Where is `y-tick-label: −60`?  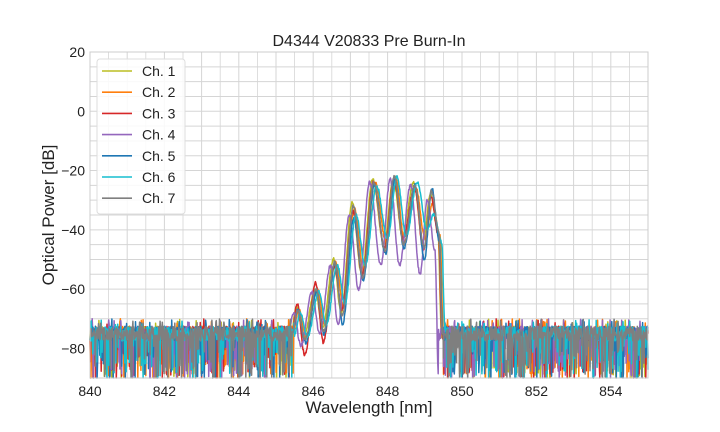
y-tick-label: −60 is located at coordinates (73, 289).